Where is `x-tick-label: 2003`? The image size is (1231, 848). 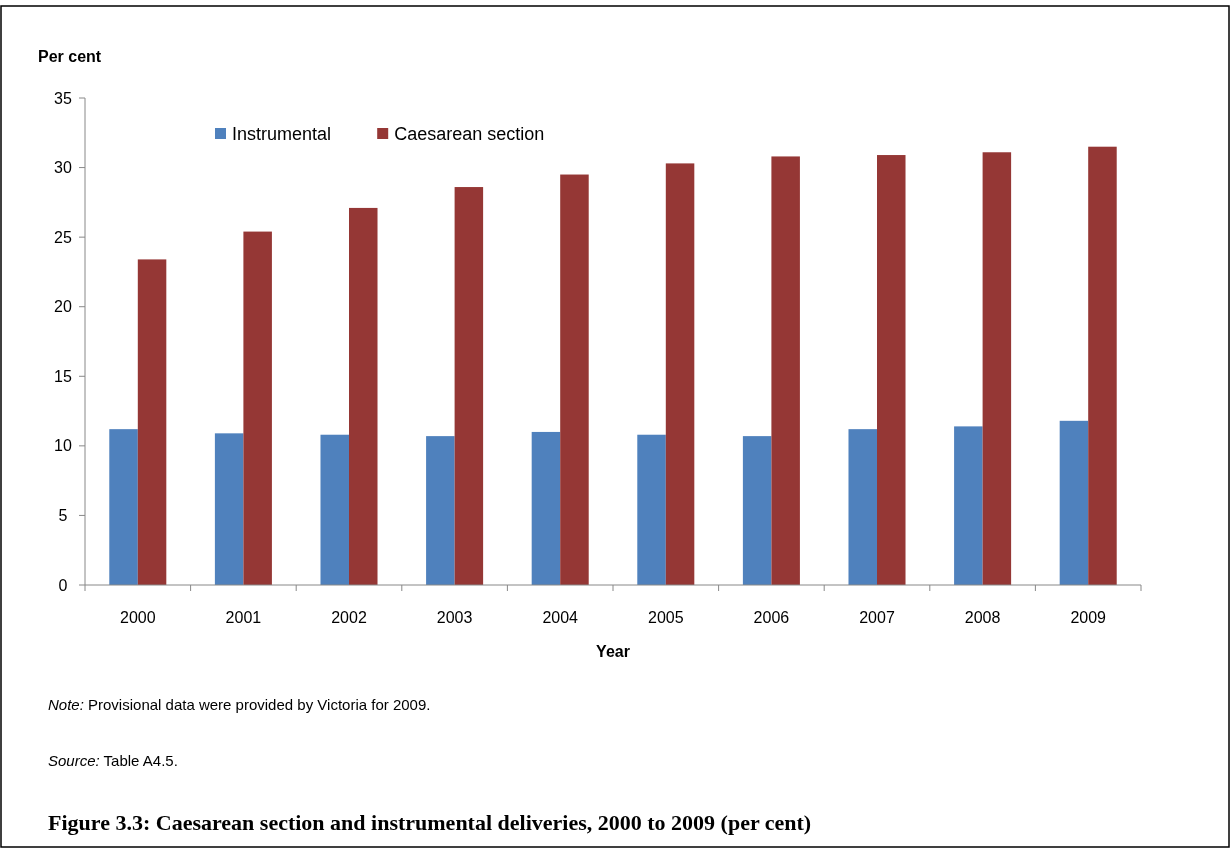
x-tick-label: 2003 is located at coordinates (454, 617).